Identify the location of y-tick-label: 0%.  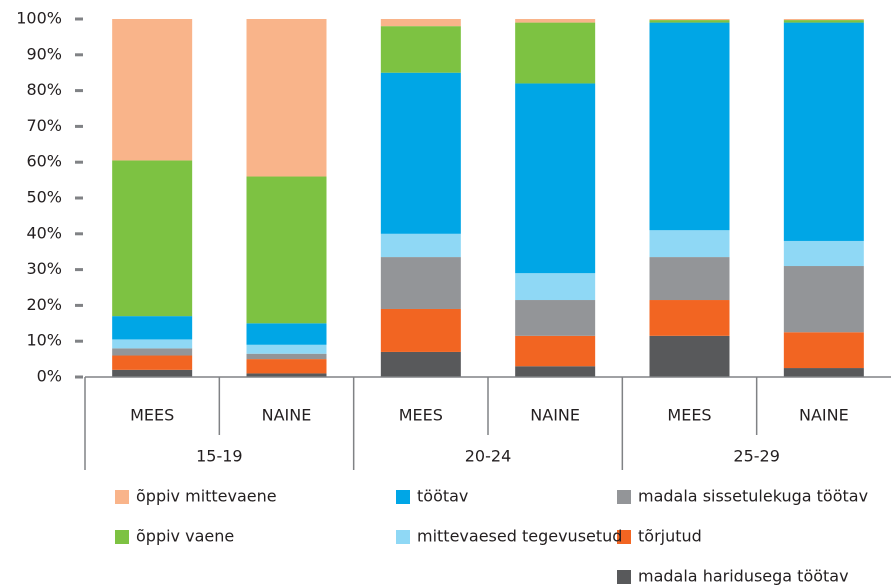
(49, 376).